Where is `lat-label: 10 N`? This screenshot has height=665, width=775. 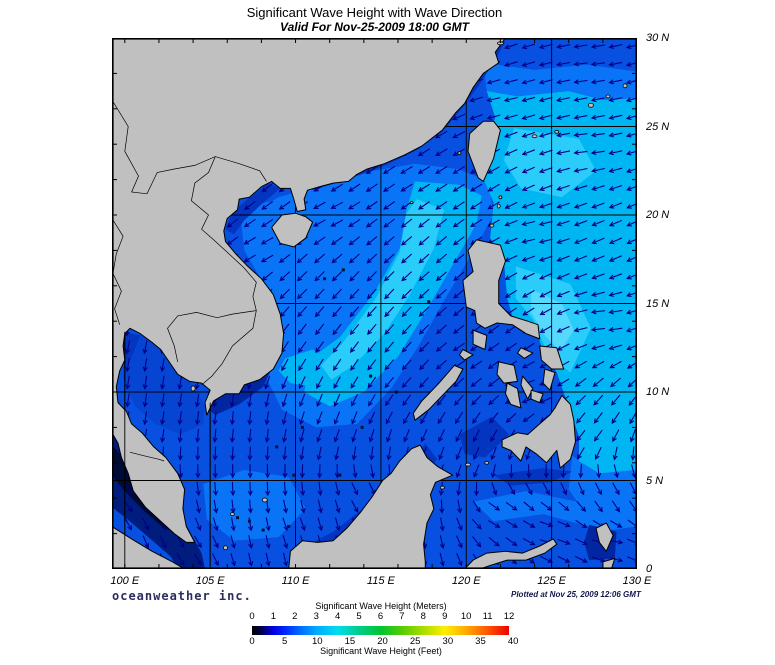 lat-label: 10 N is located at coordinates (658, 392).